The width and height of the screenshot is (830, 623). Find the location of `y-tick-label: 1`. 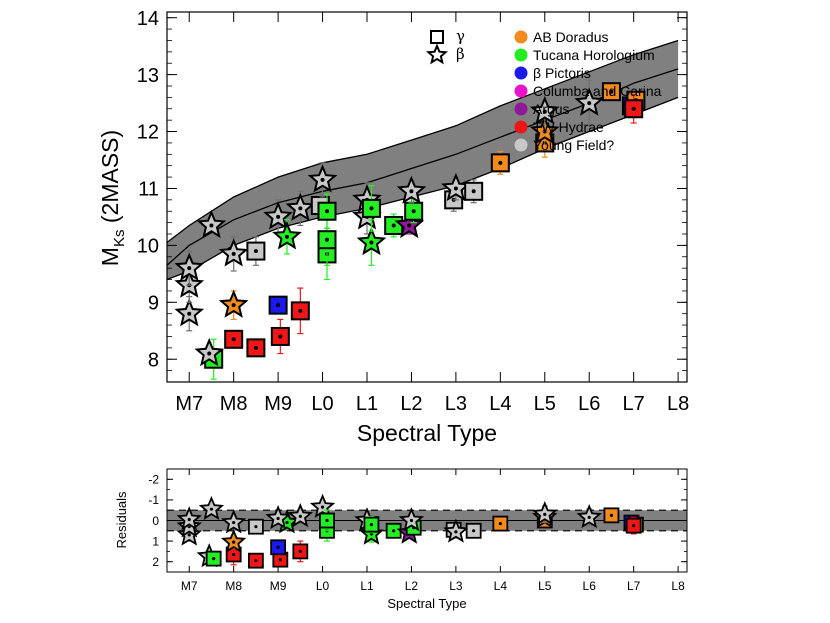

y-tick-label: 1 is located at coordinates (155, 541).